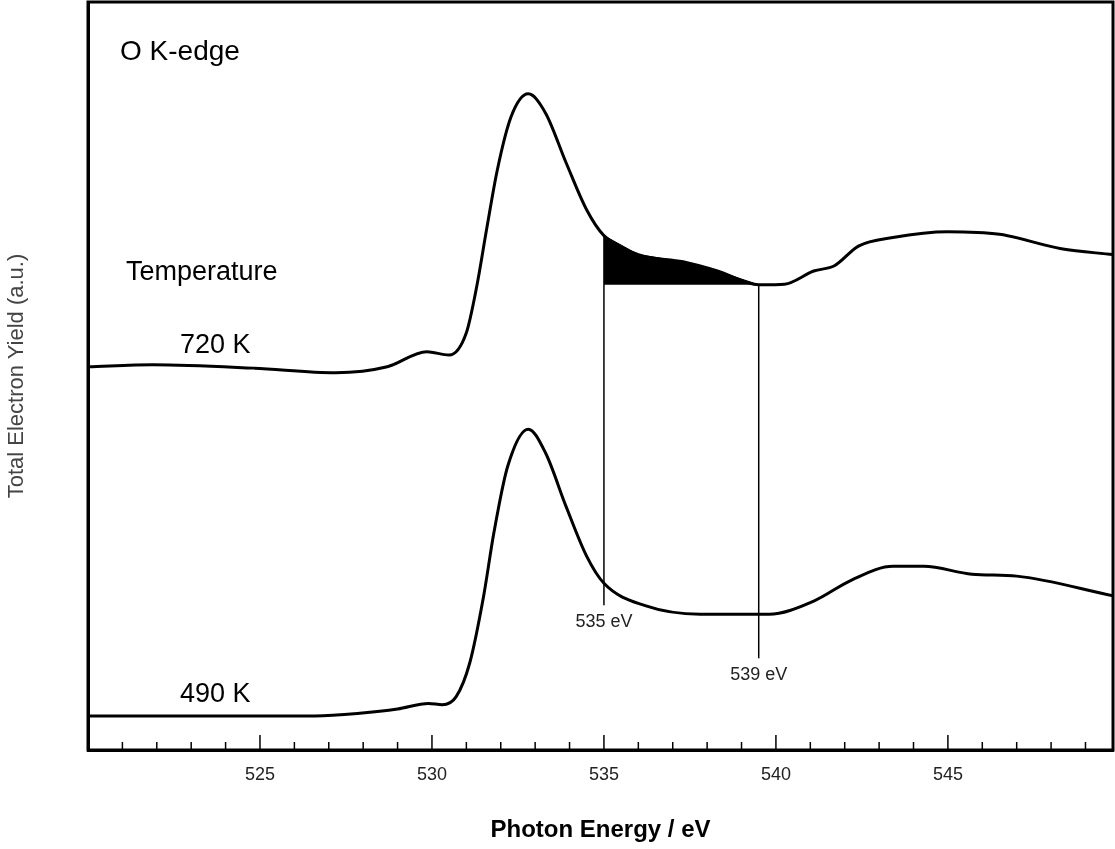  Describe the element at coordinates (202, 271) in the screenshot. I see `annotation: Temperature` at that location.